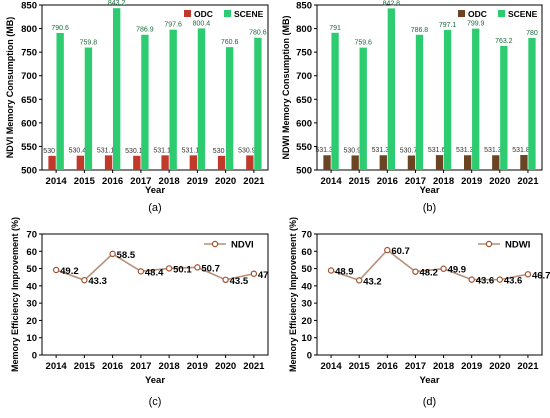 The height and width of the screenshot is (418, 550). Describe the element at coordinates (306, 252) in the screenshot. I see `y-tick-label: 60` at that location.